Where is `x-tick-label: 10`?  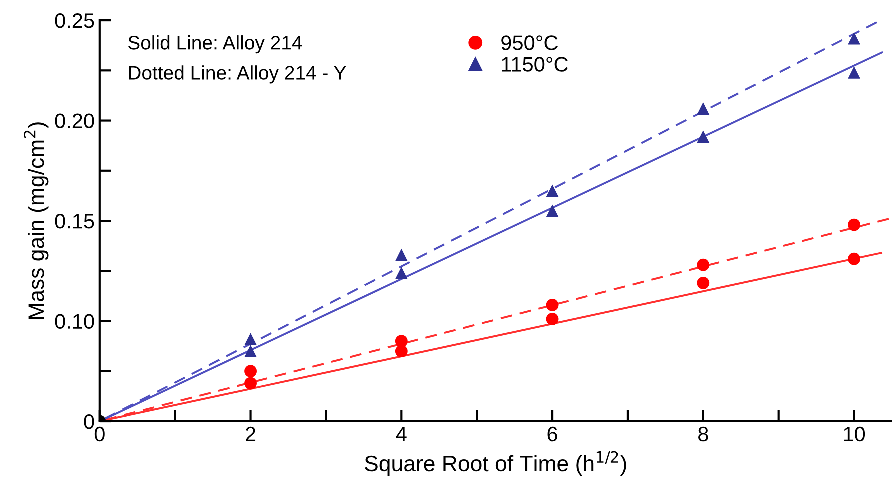
x-tick-label: 10 is located at coordinates (855, 434).